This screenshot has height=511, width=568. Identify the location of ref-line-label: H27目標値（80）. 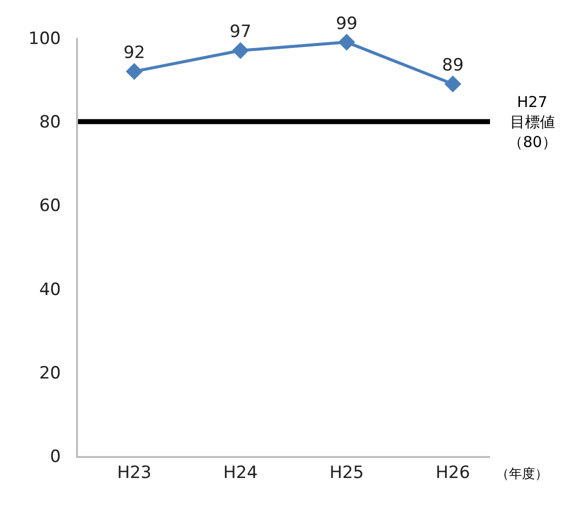
(533, 122).